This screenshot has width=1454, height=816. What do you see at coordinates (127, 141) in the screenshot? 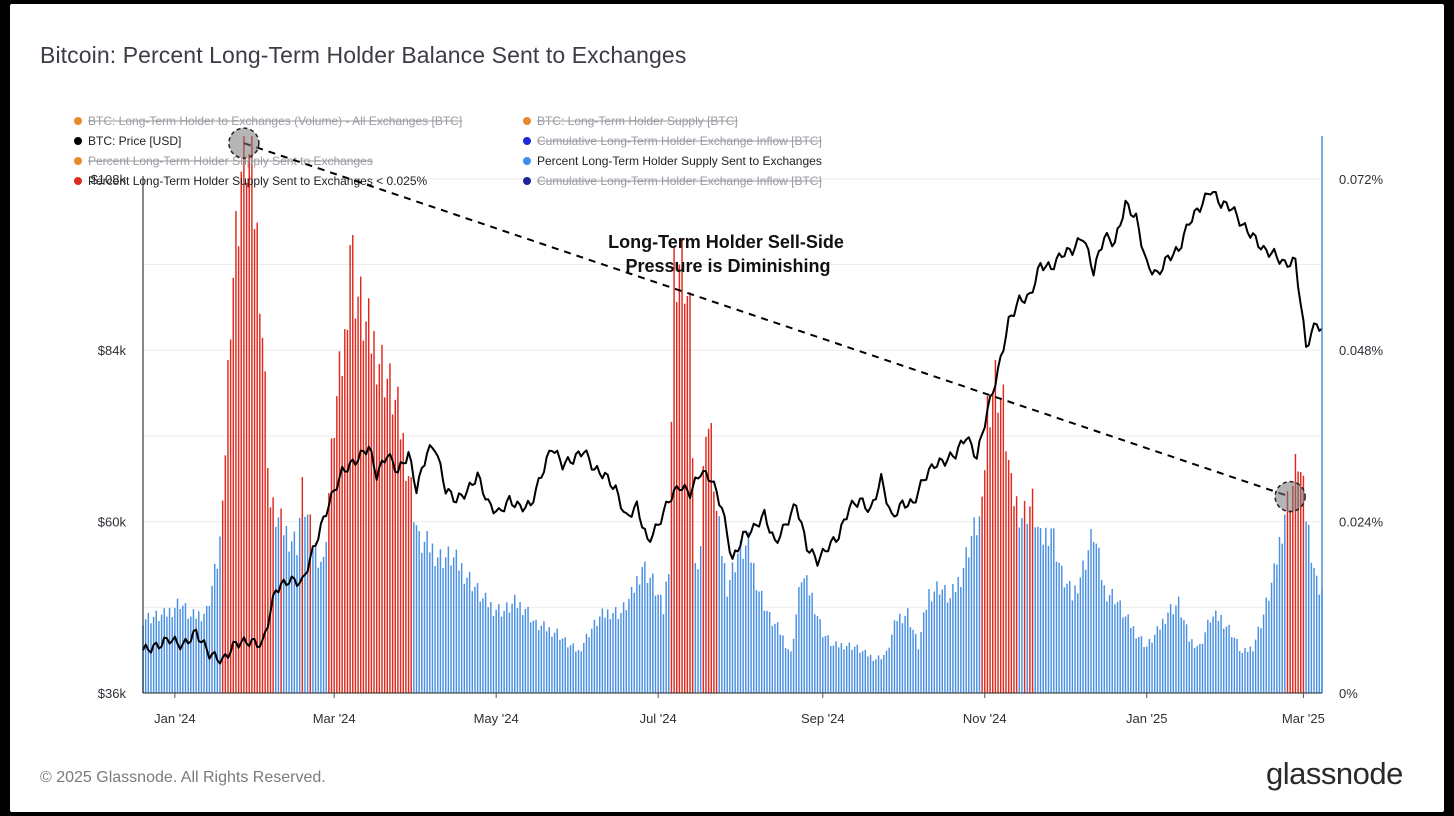
I see `legend-item: BTC: Price [USD]` at bounding box center [127, 141].